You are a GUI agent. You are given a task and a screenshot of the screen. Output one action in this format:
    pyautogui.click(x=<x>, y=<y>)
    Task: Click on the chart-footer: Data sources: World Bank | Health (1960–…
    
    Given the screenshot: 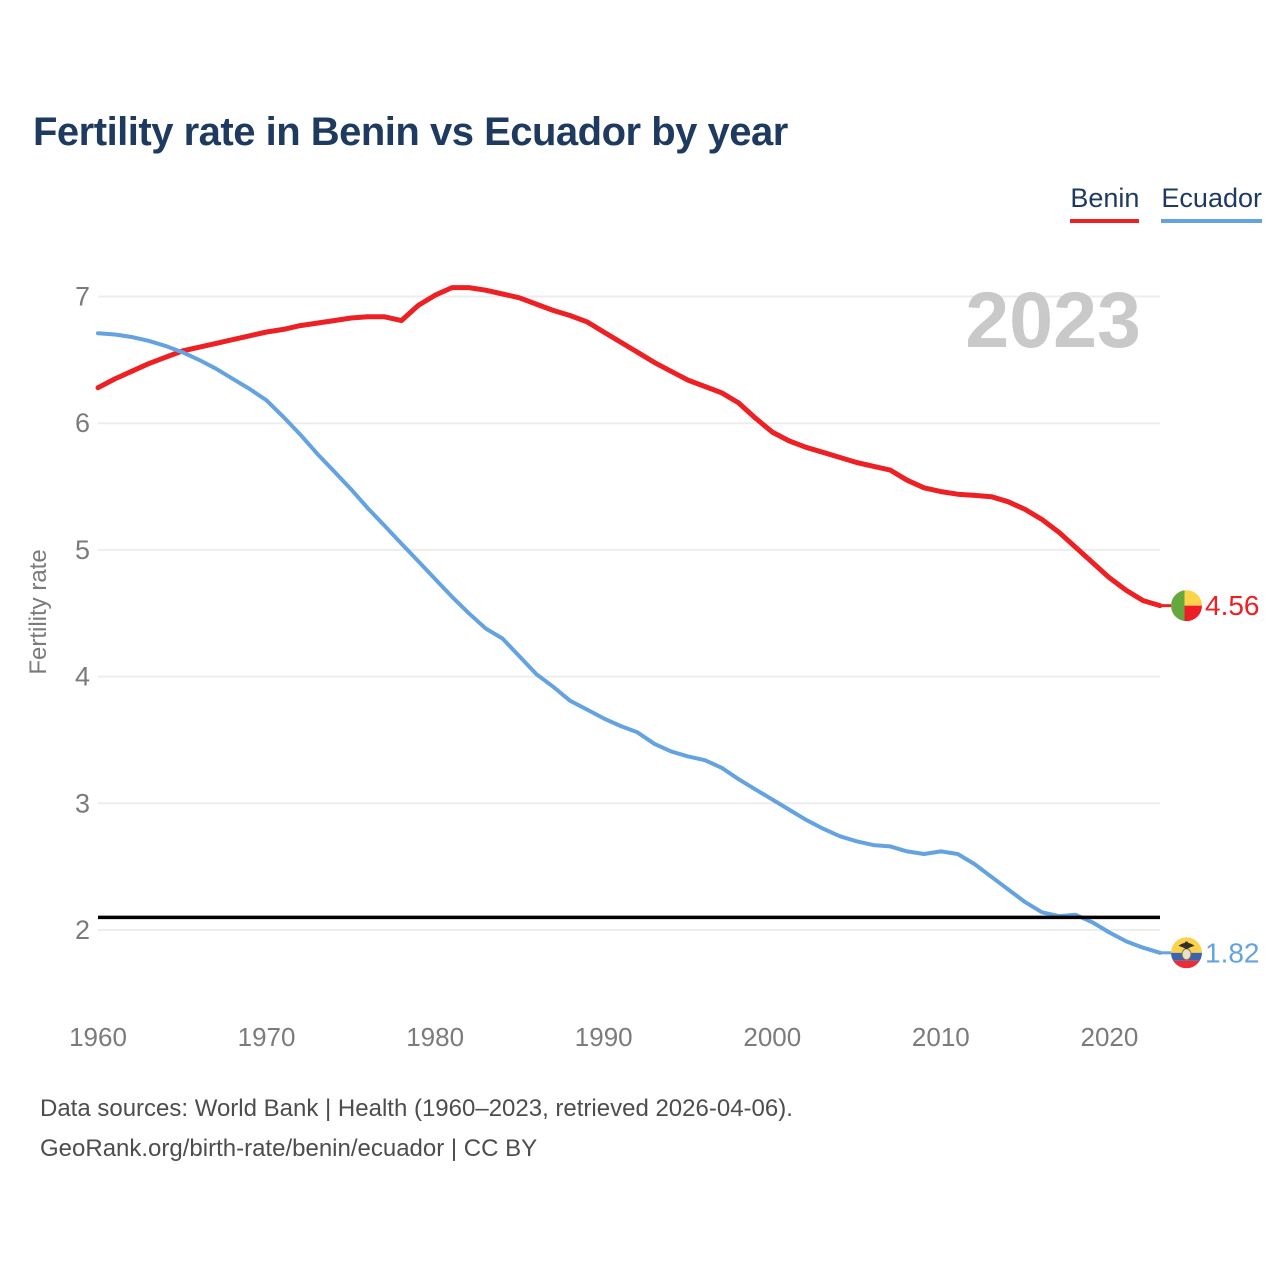 What is the action you would take?
    pyautogui.click(x=416, y=1129)
    